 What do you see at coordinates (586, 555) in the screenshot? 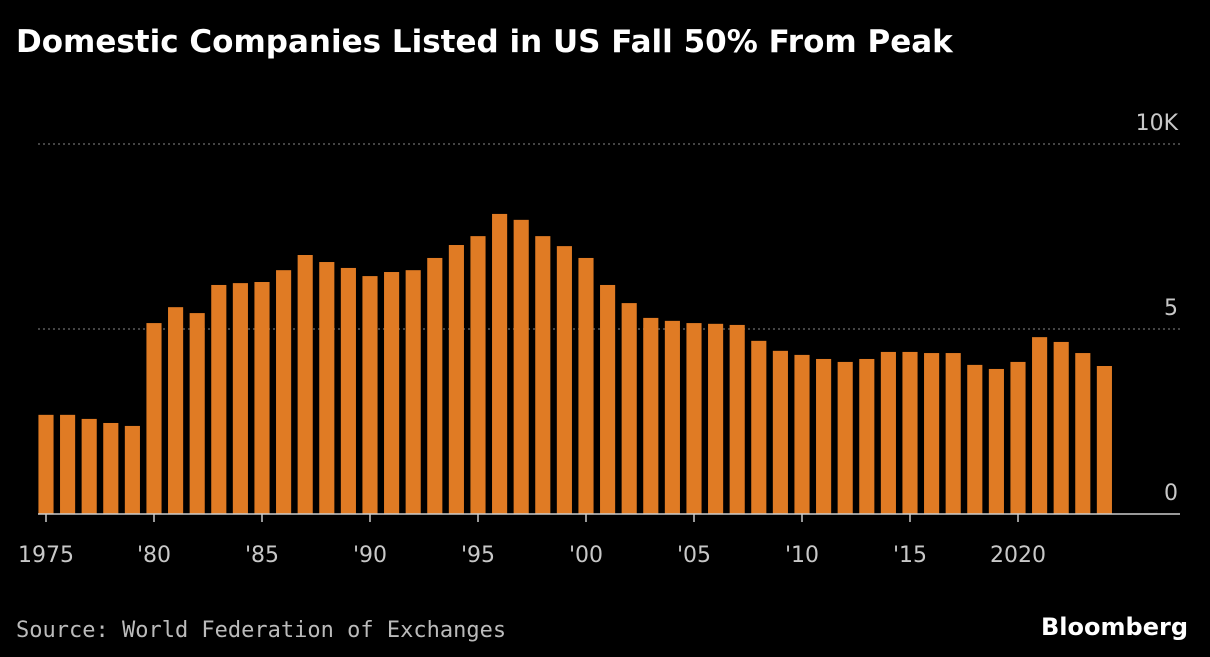
I see `x-tick-label: '00` at bounding box center [586, 555].